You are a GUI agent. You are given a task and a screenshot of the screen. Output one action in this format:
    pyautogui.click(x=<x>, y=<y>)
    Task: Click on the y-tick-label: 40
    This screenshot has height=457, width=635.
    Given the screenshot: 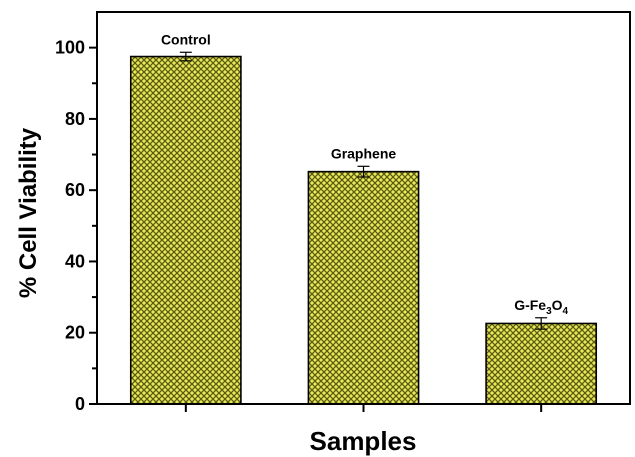 What is the action you would take?
    pyautogui.click(x=75, y=261)
    